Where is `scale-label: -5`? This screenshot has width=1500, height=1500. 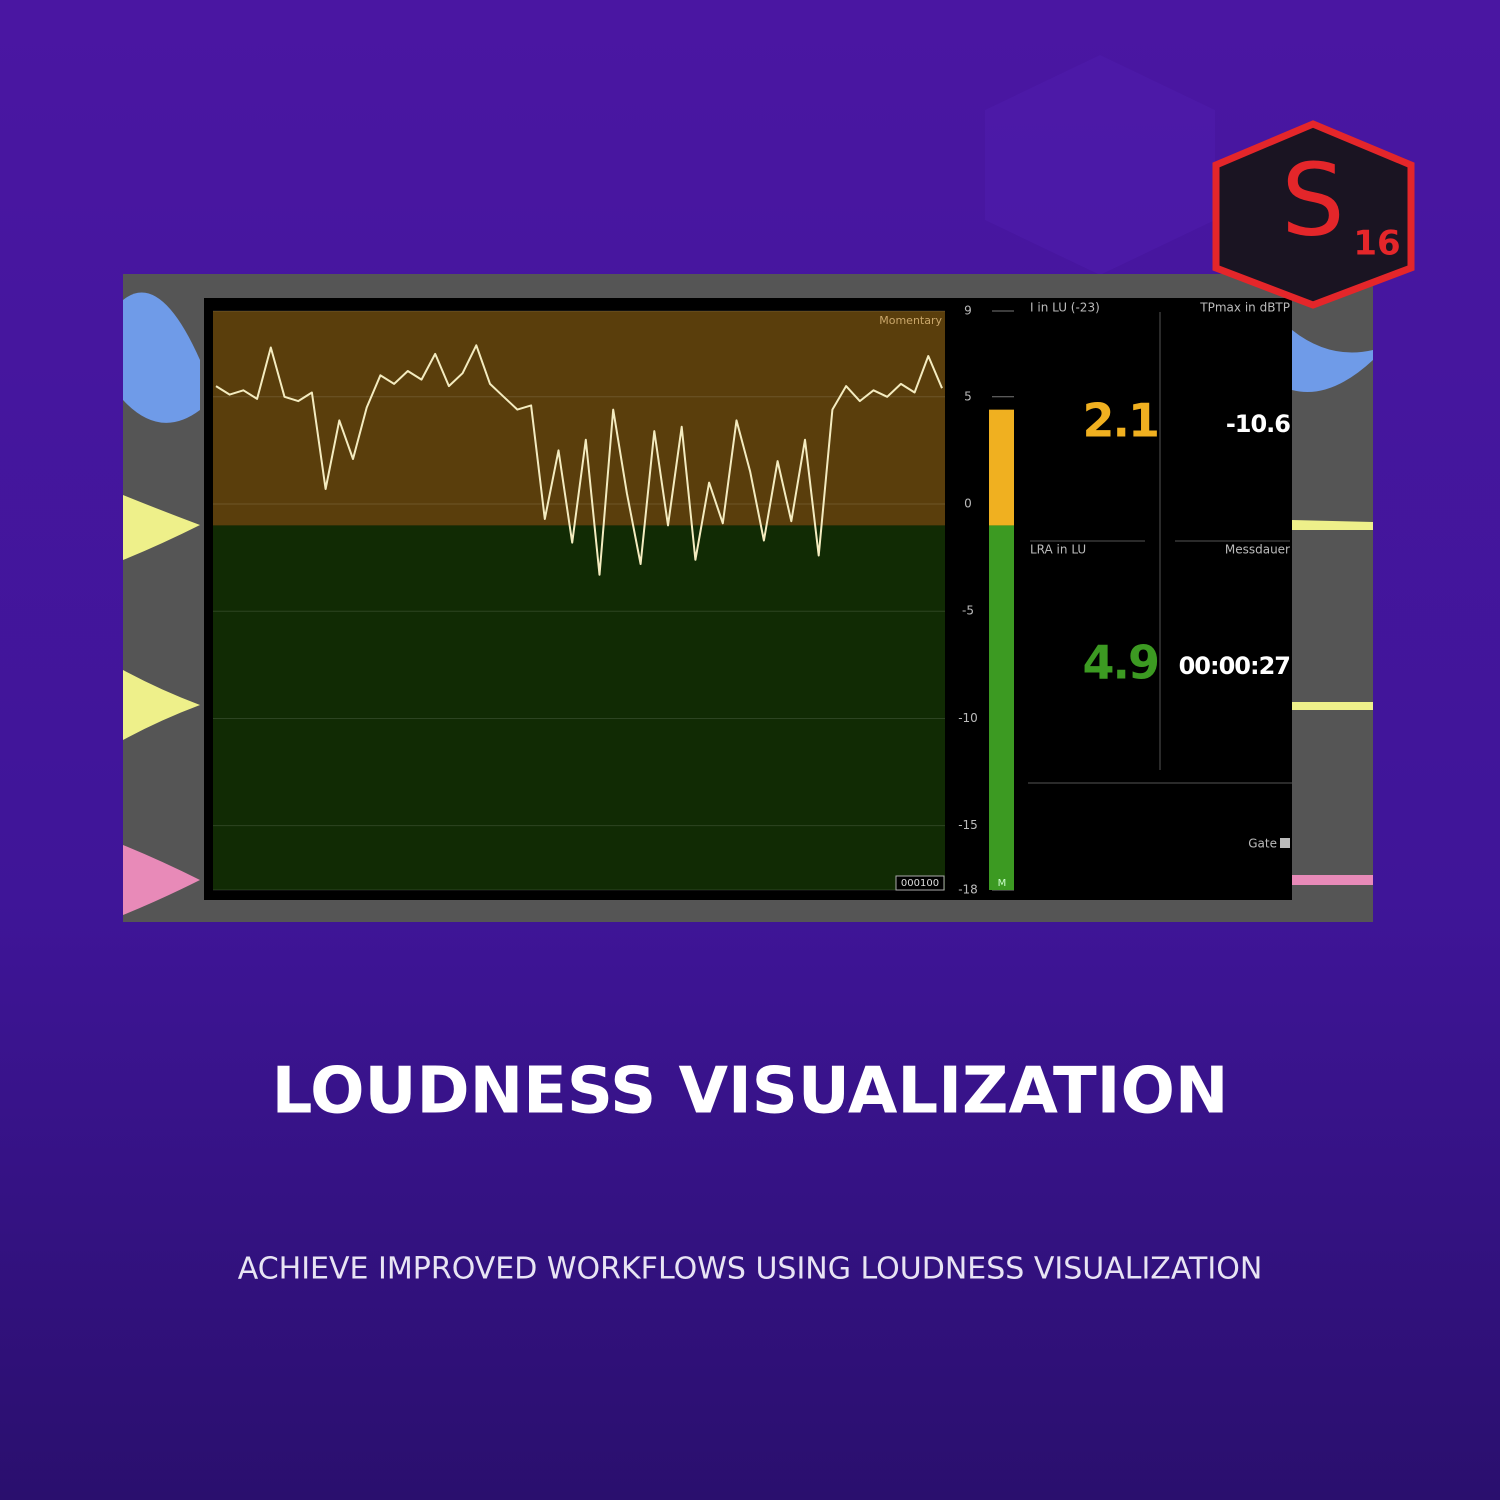
scale-label: -5 is located at coordinates (968, 611).